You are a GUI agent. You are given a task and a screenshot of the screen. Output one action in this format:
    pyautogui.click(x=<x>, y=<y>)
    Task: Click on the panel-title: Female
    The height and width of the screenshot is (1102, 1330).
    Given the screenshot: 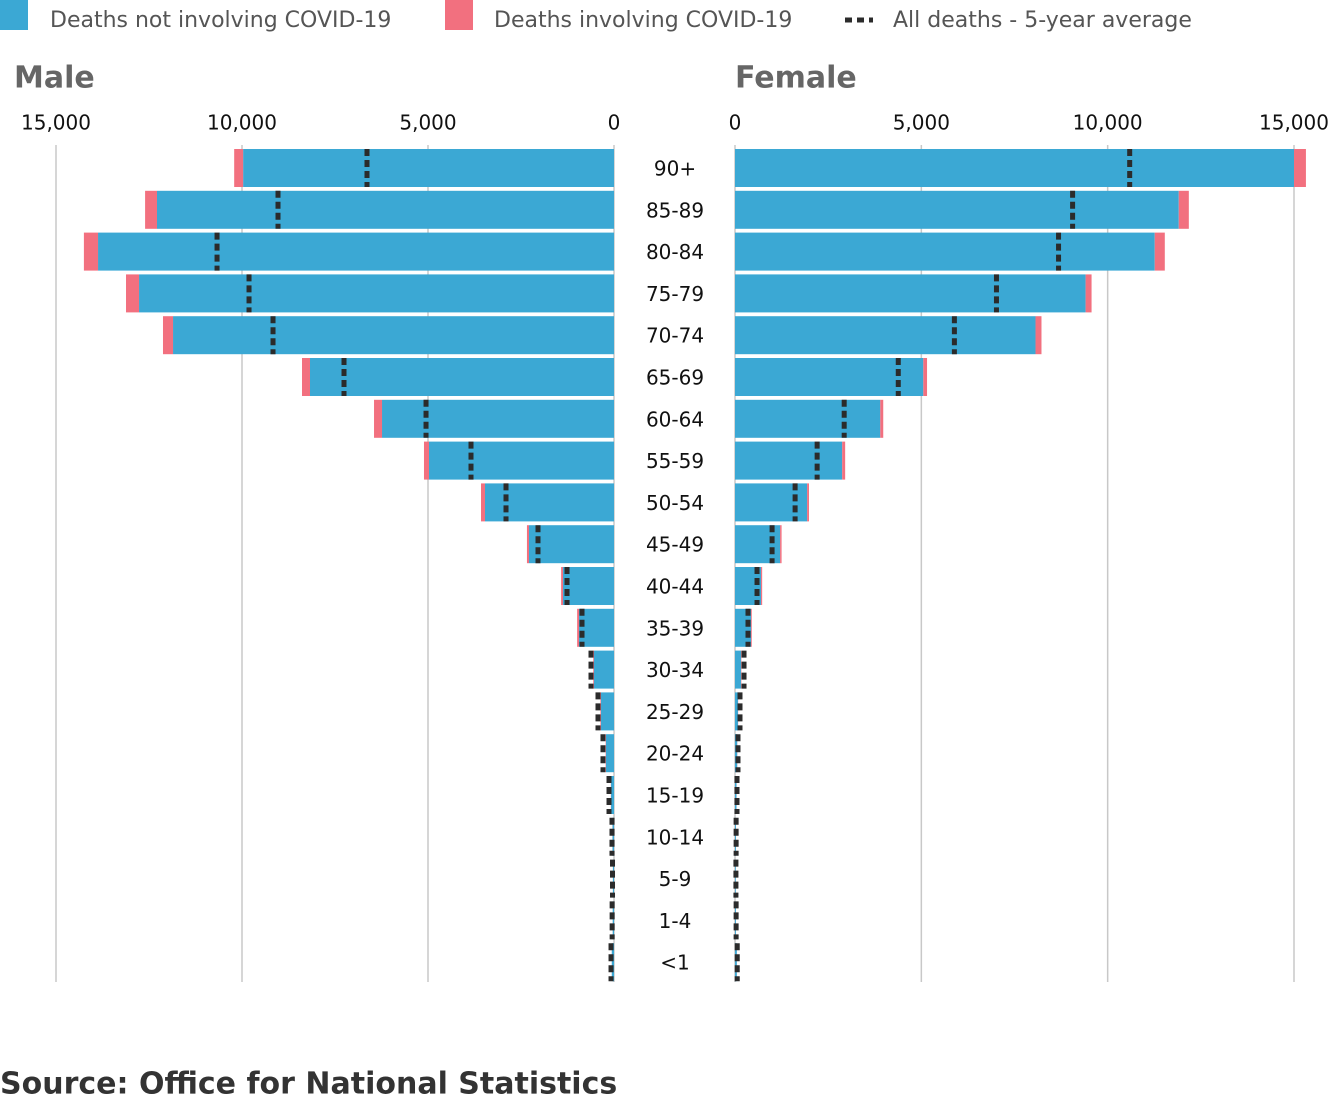 What is the action you would take?
    pyautogui.click(x=796, y=78)
    